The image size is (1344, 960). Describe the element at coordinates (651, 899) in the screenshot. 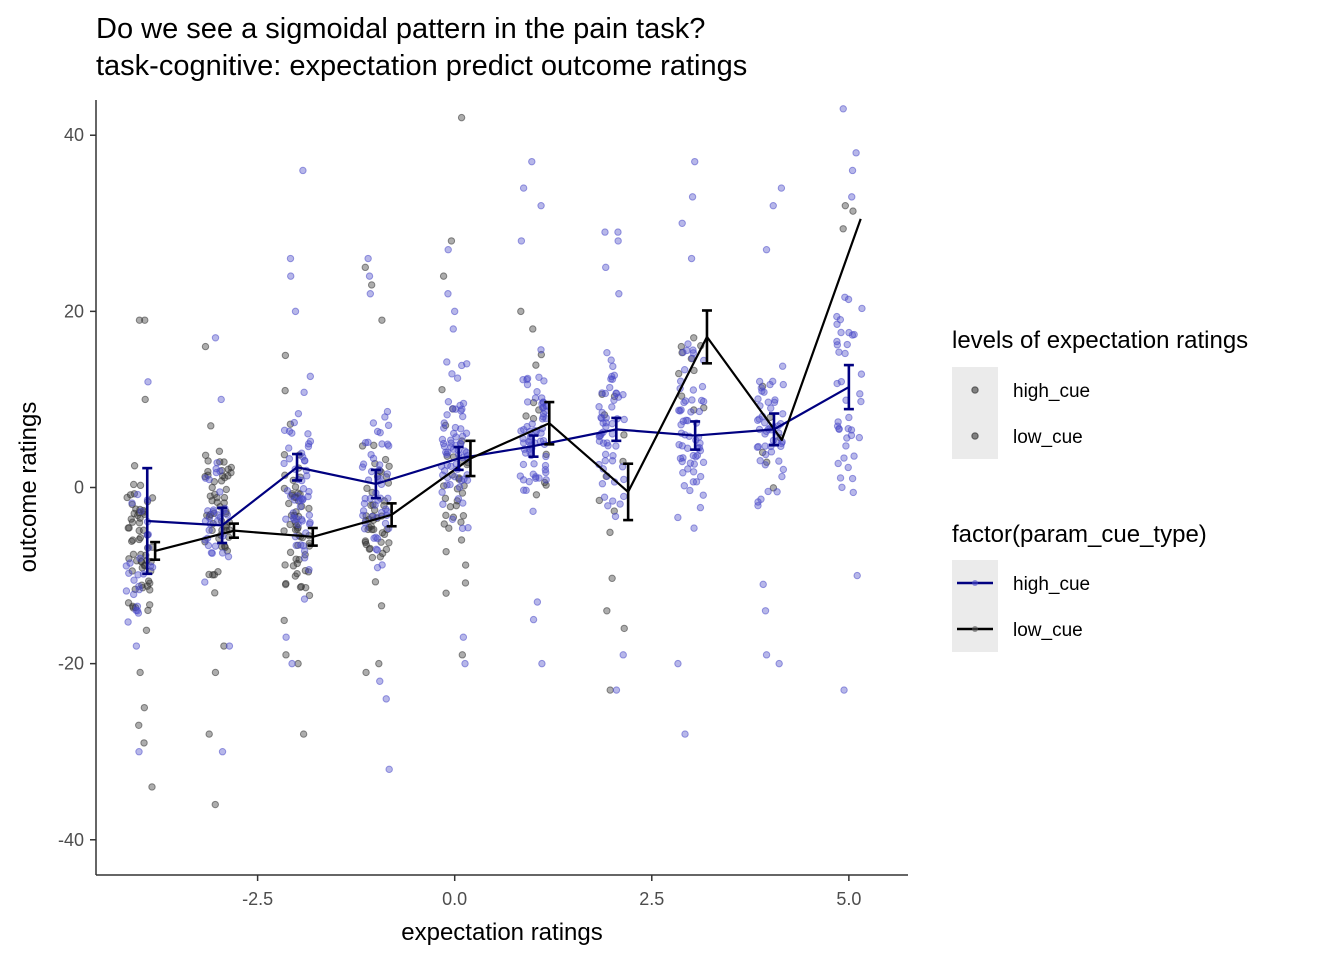

I see `x-tick-label: 2.5` at that location.